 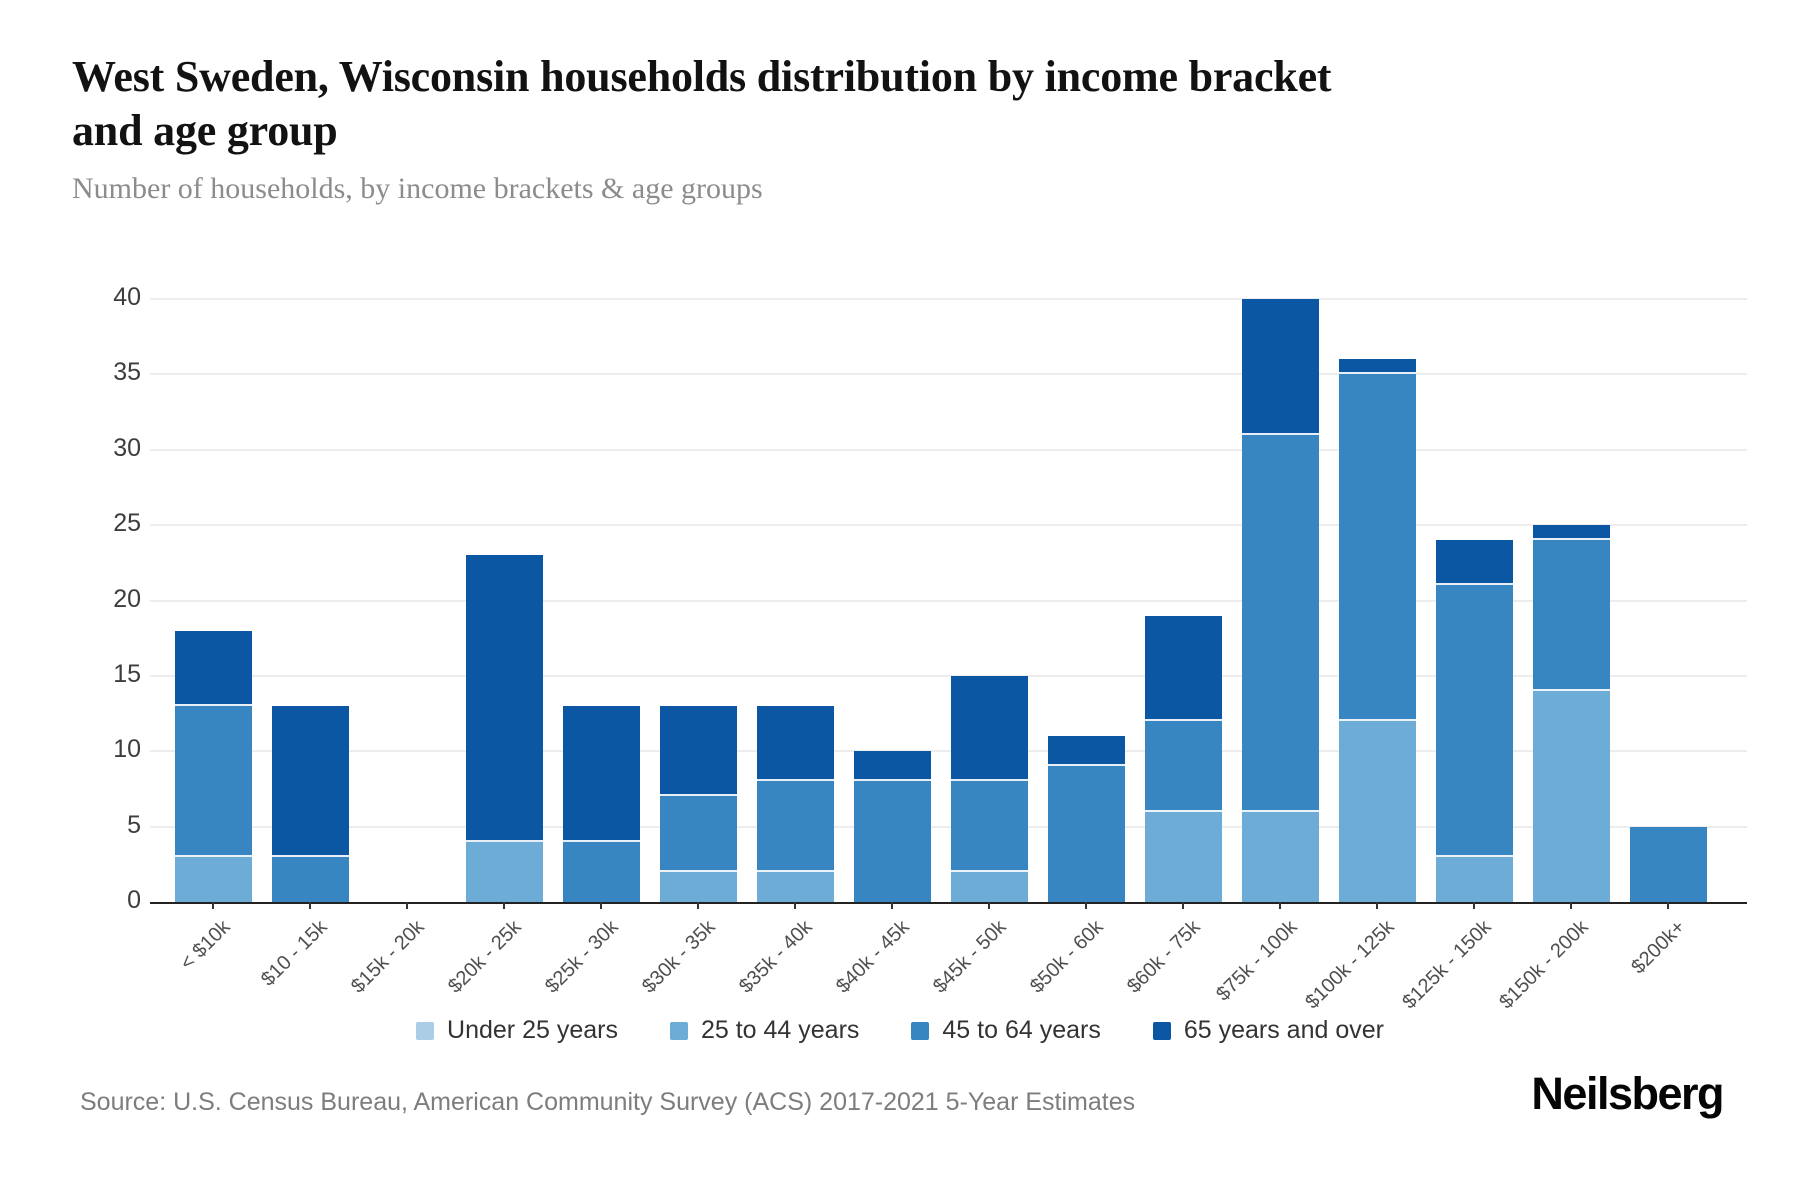 I want to click on legend-label: 65 years and over, so click(x=1283, y=1030).